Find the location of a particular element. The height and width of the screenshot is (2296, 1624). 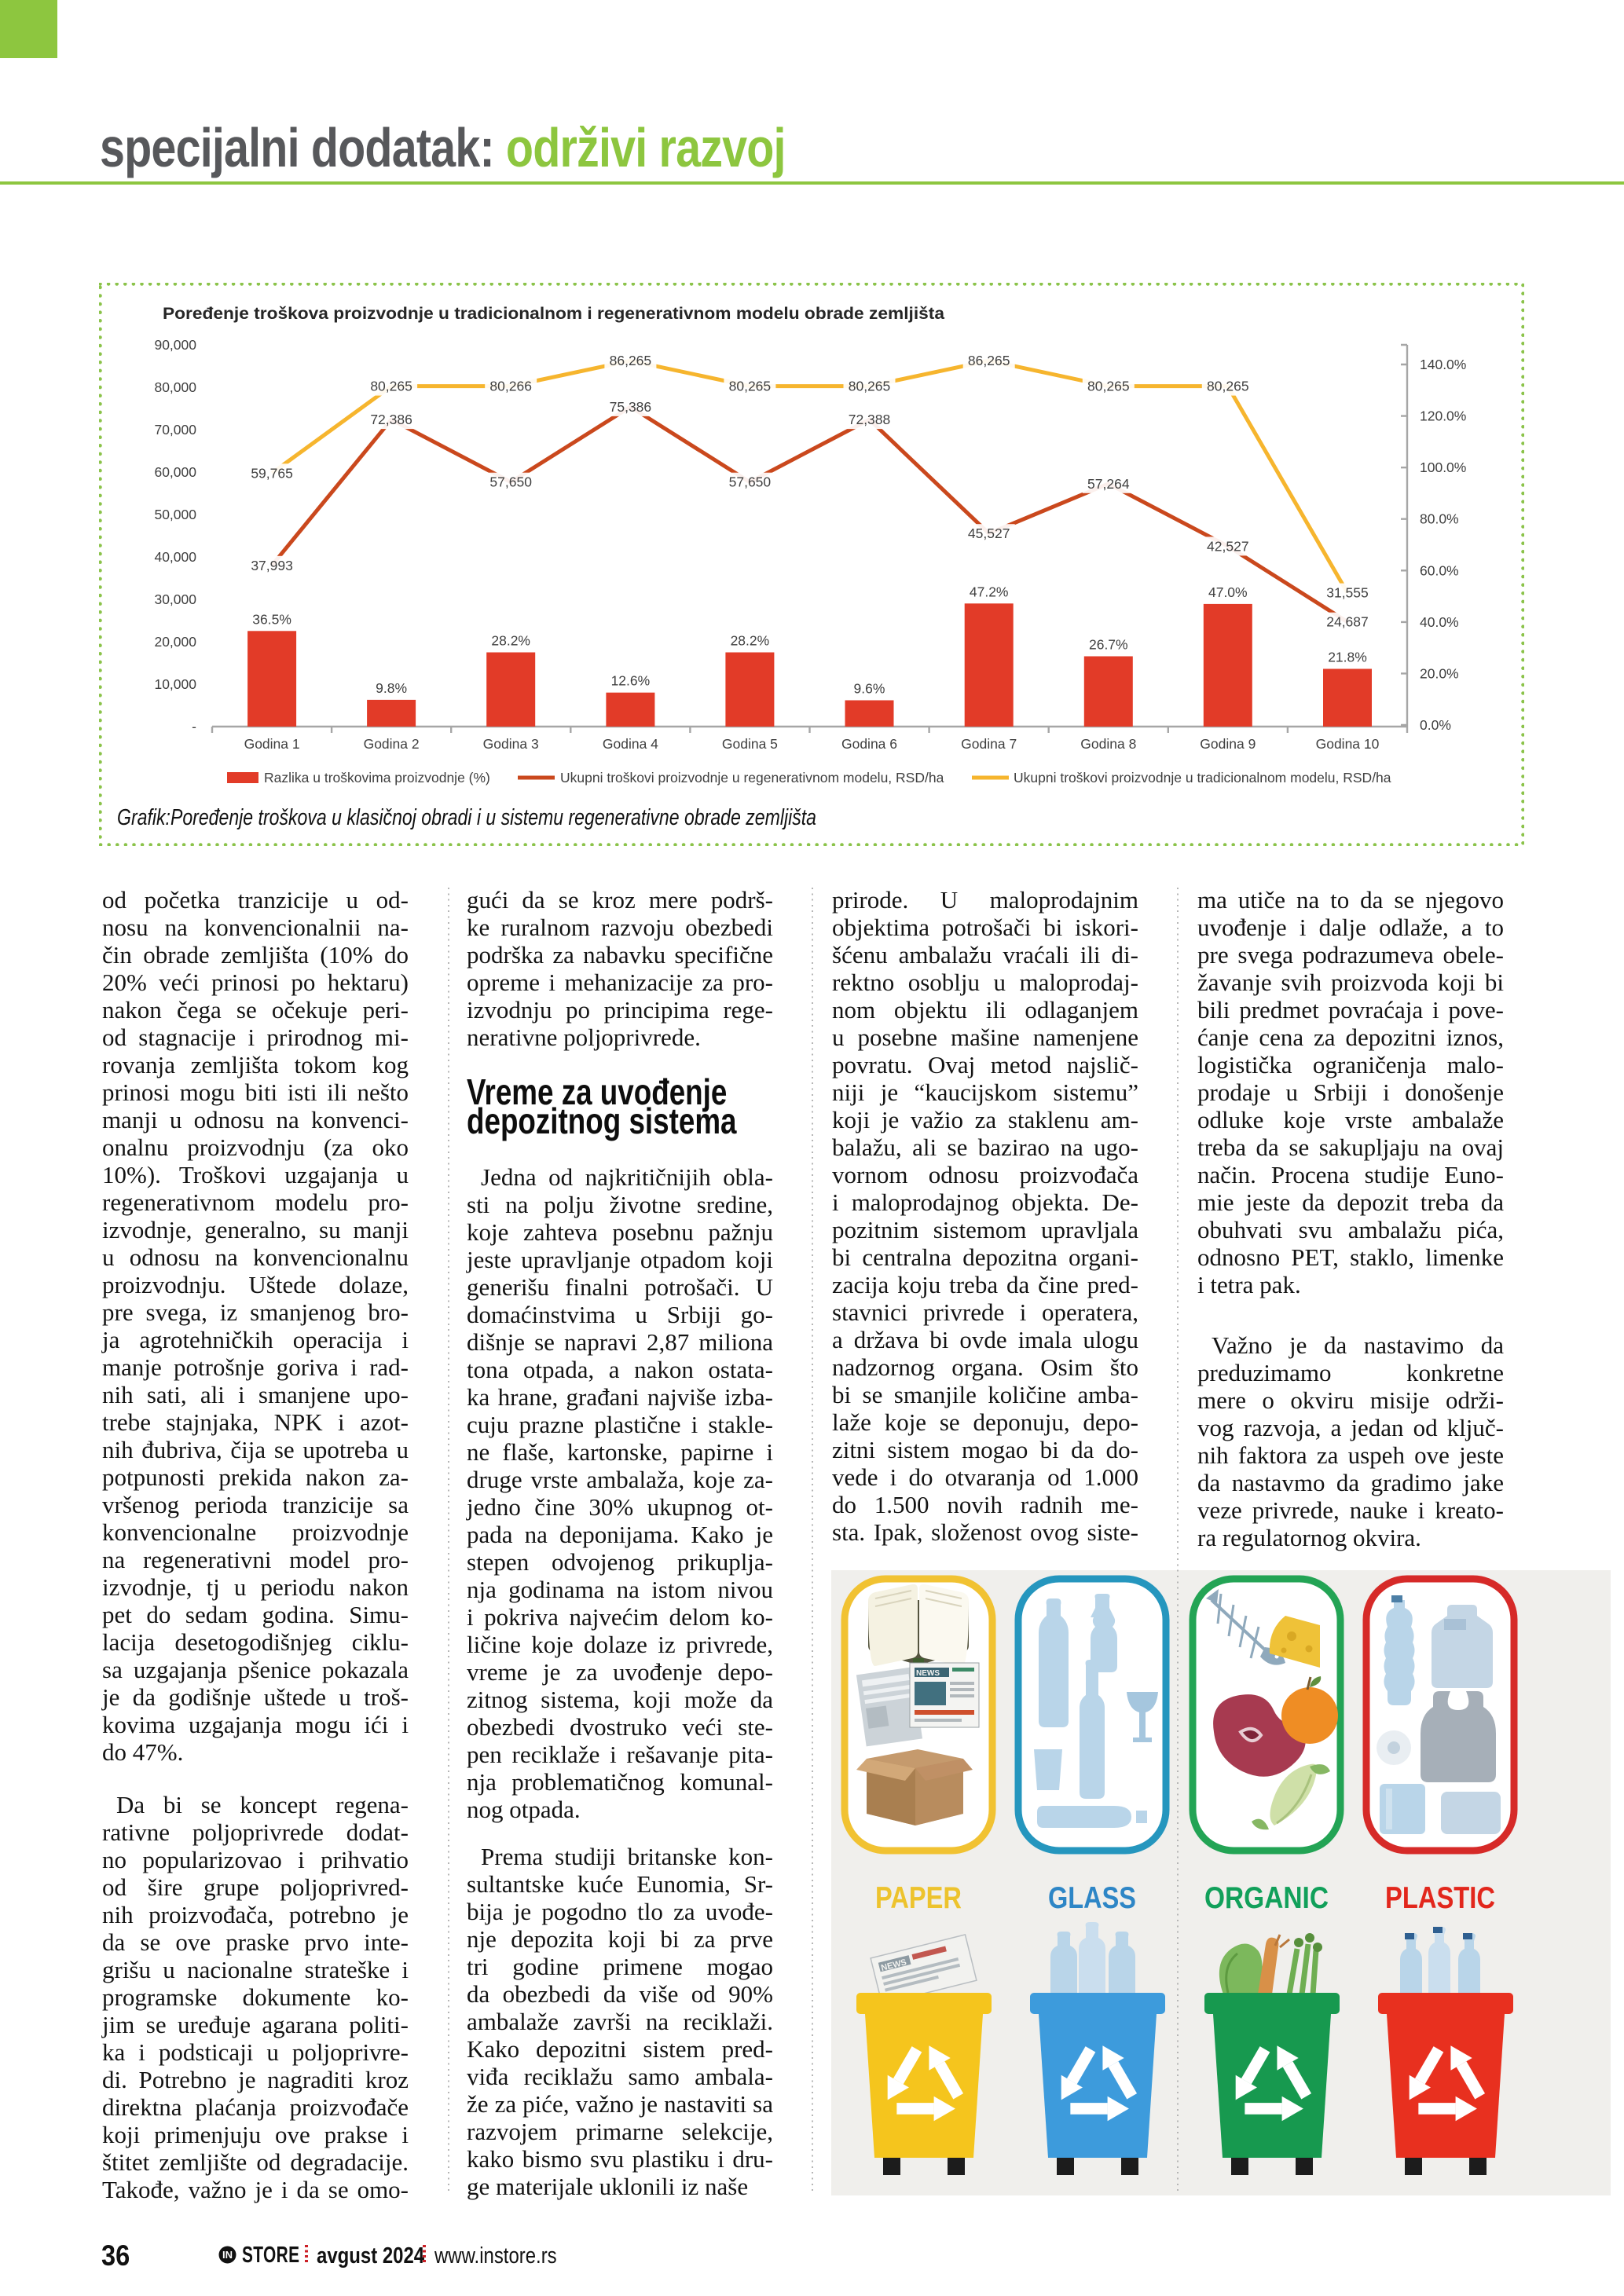

svg-text: 57,264 is located at coordinates (1108, 484).